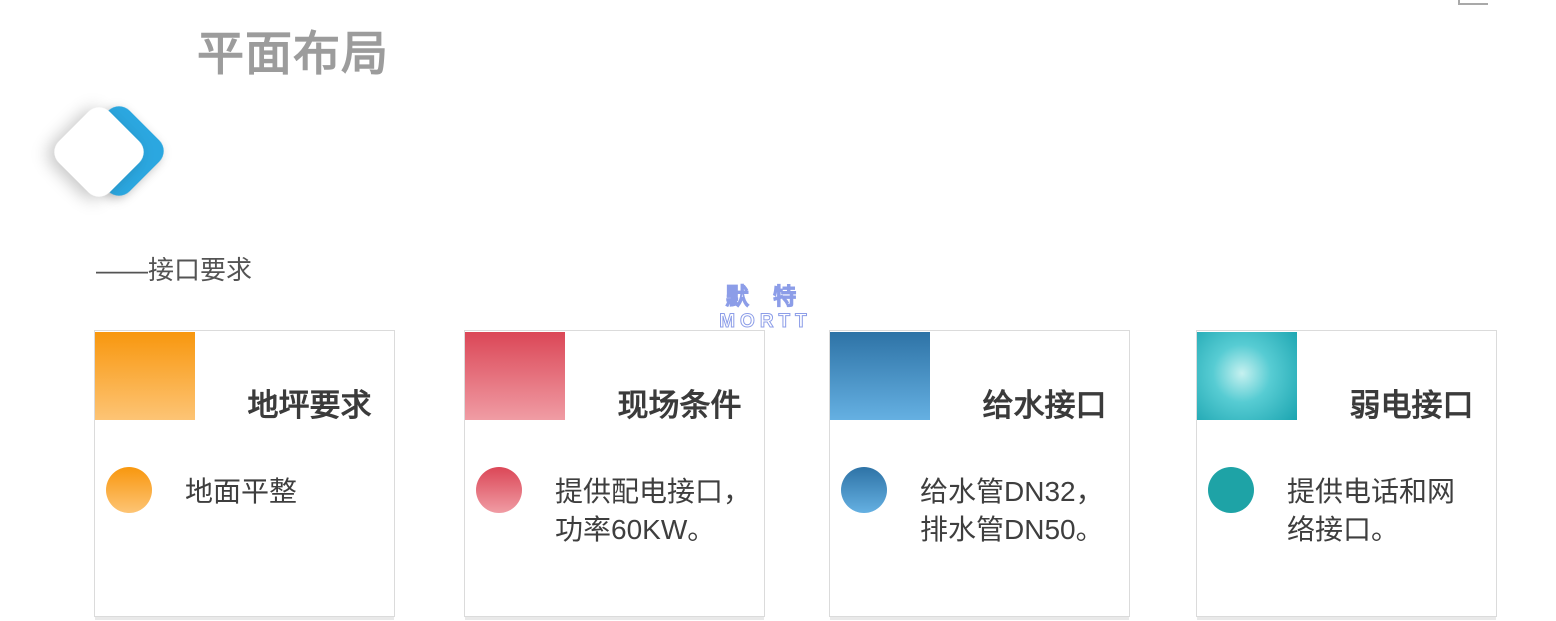  What do you see at coordinates (1012, 510) in the screenshot?
I see `card-description: 给水管DN32， 排水管DN50。` at bounding box center [1012, 510].